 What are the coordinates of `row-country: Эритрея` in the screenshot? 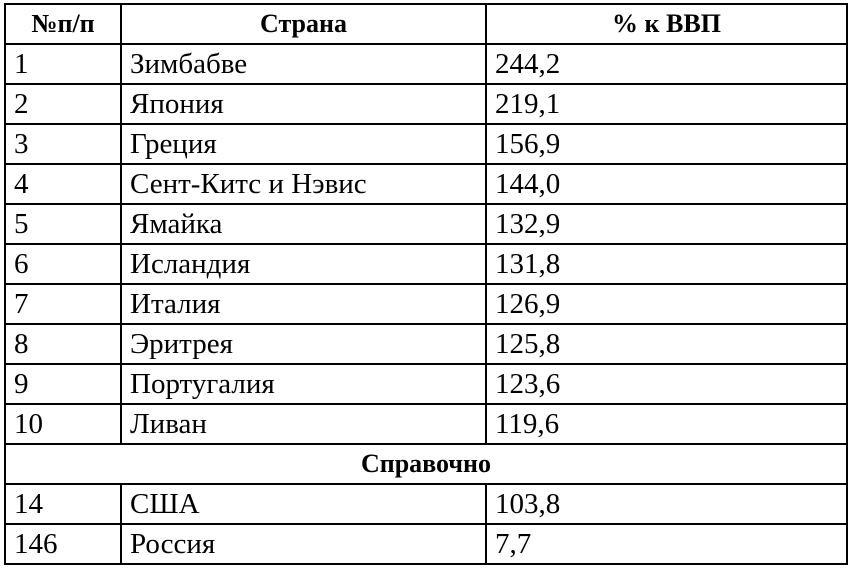 It's located at (303, 344).